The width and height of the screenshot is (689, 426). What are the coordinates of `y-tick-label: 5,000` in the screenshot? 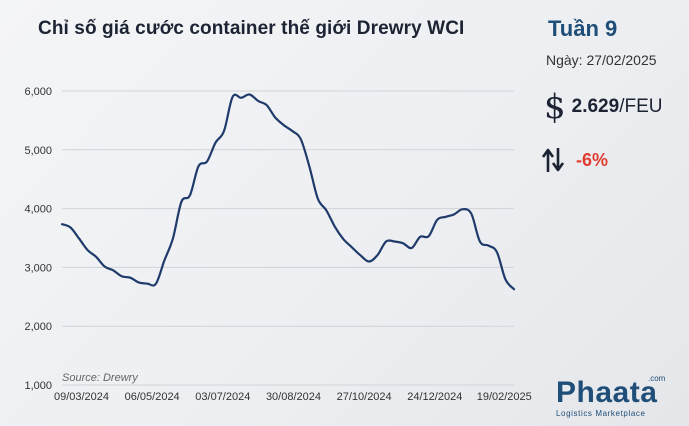 It's located at (38, 151).